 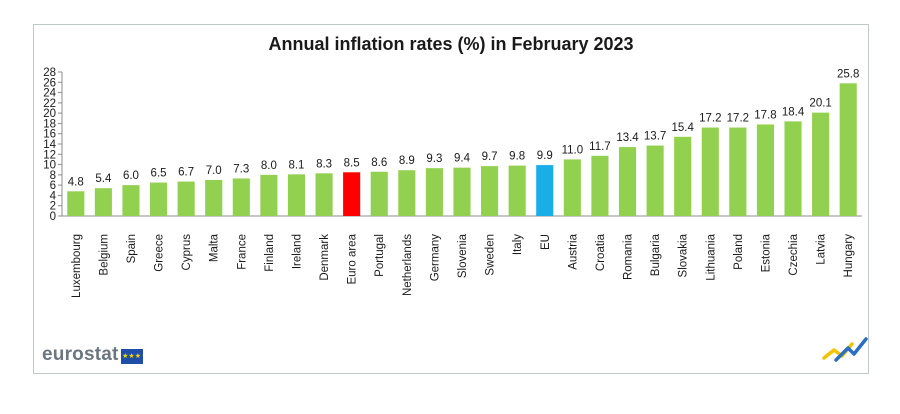 What do you see at coordinates (794, 254) in the screenshot?
I see `category-label: Czechia` at bounding box center [794, 254].